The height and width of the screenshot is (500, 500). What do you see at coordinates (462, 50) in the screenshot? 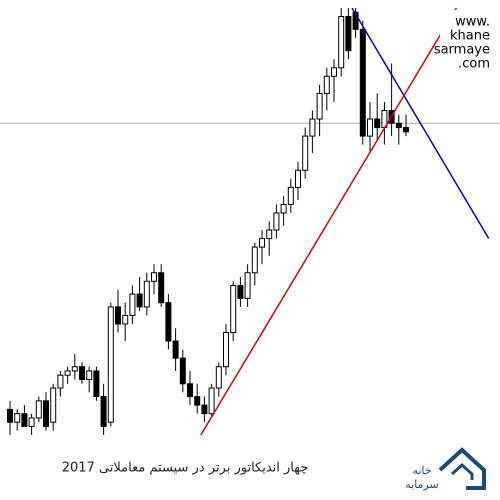
I see `watermark-text: sarmaye` at bounding box center [462, 50].